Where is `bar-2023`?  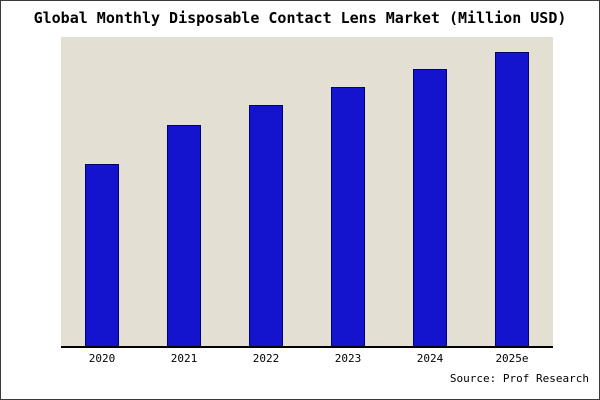
bar-2023 is located at coordinates (348, 216).